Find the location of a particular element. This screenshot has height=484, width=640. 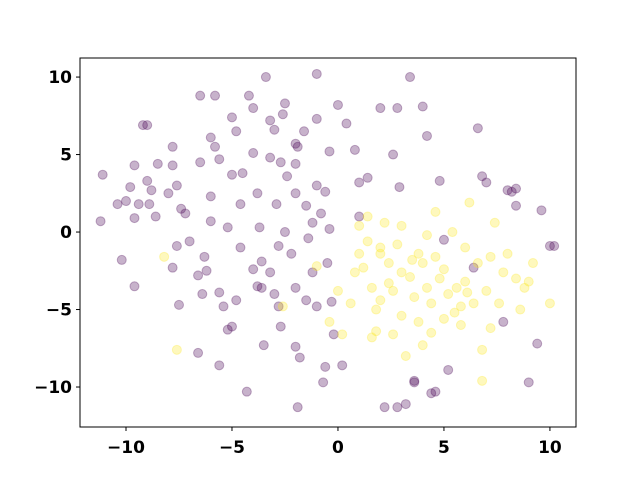

x-tick-label: −10 is located at coordinates (126, 448).